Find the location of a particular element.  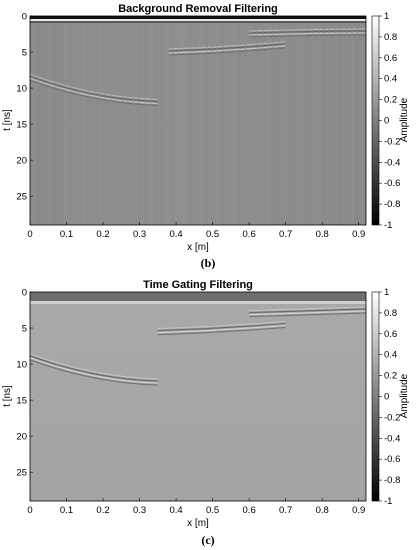

direct-wave-mid-band is located at coordinates (198, 22).